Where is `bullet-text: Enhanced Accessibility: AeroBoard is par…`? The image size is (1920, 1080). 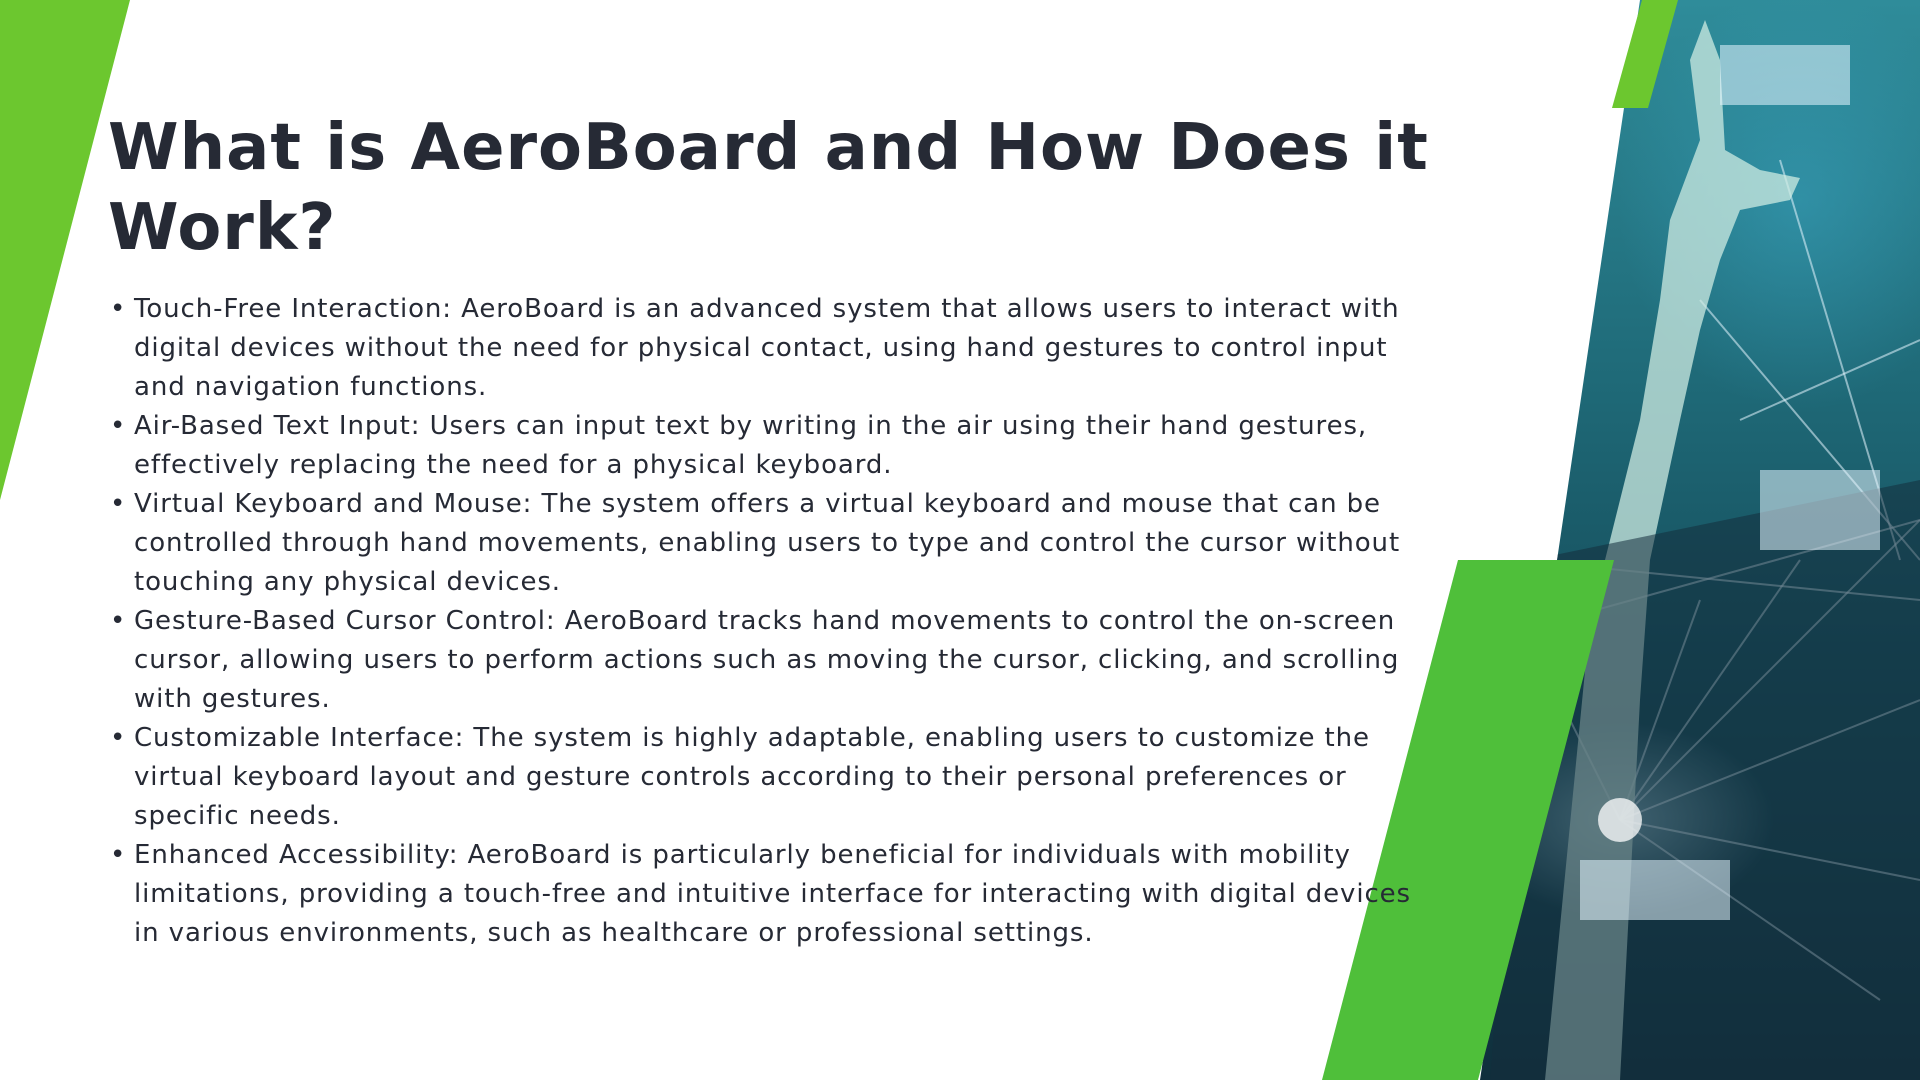 bullet-text: Enhanced Accessibility: AeroBoard is par… is located at coordinates (772, 894).